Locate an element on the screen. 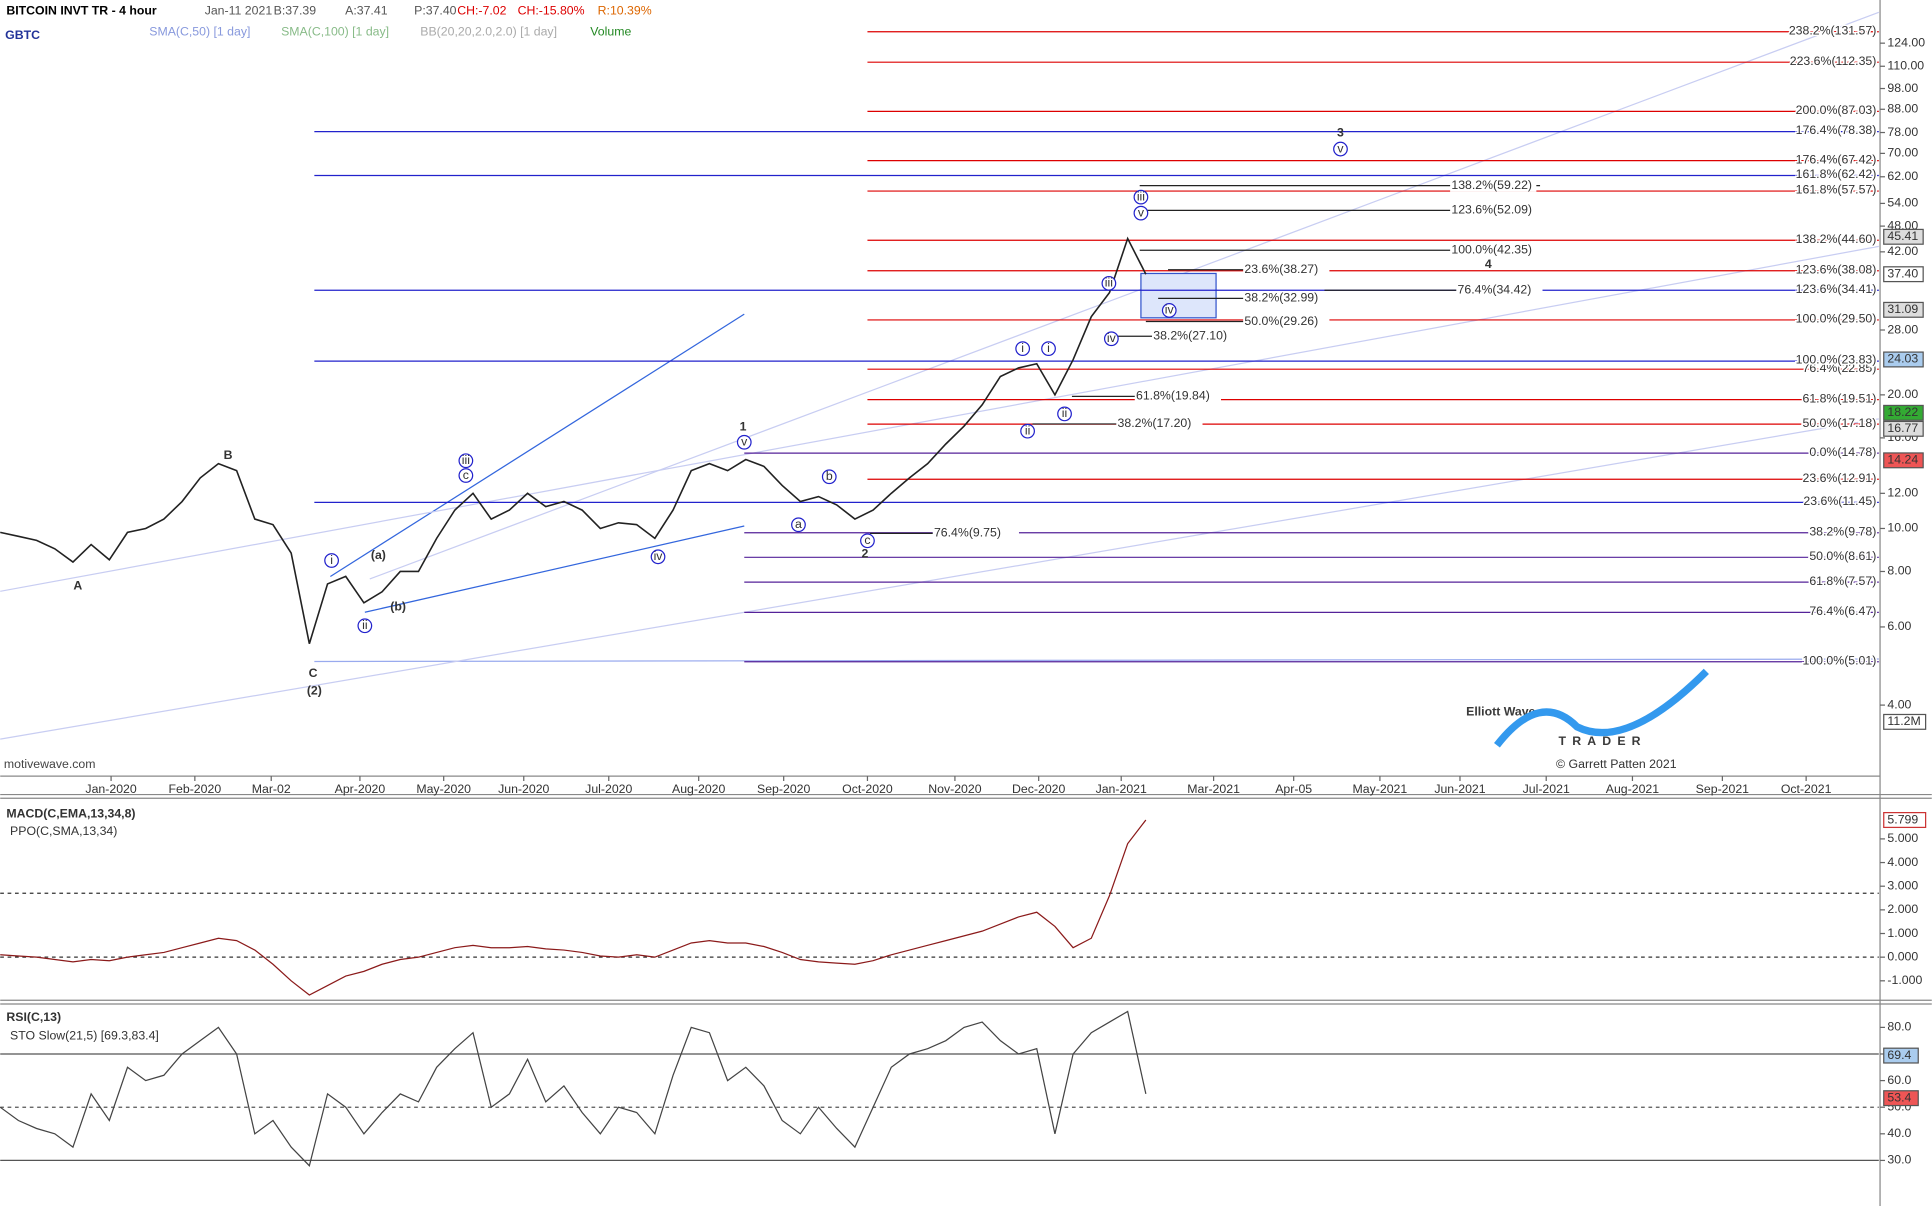  price-tag-label: 18.22 is located at coordinates (1902, 412).